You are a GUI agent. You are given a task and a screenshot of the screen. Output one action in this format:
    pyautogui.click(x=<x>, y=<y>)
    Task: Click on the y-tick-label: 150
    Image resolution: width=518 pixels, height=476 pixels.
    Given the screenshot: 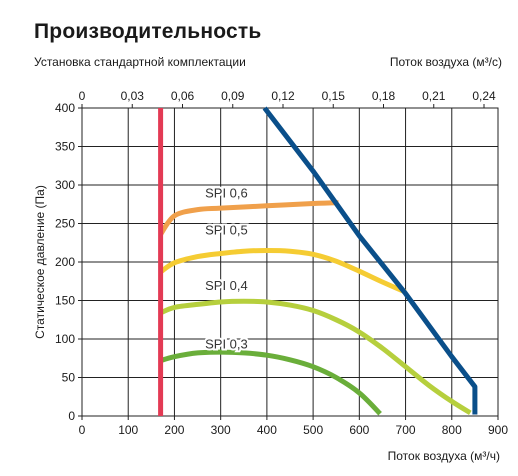 What is the action you would take?
    pyautogui.click(x=65, y=301)
    